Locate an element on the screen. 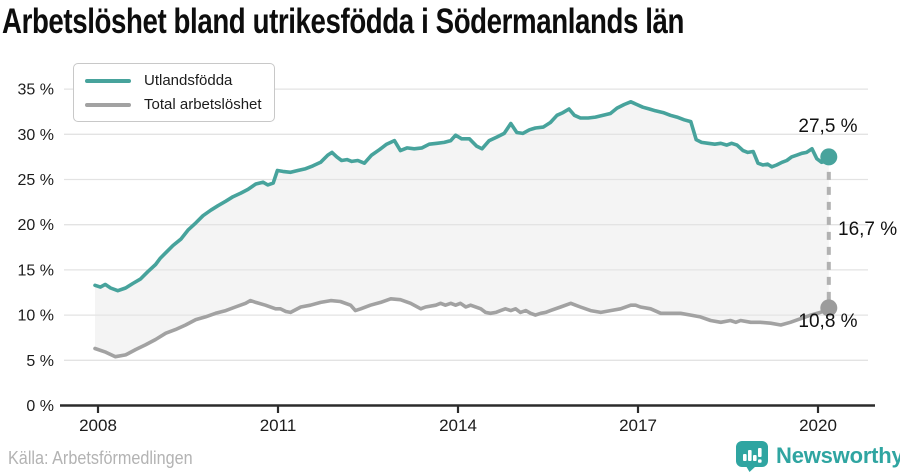  legend-label-utlandsfodda: Utlandsfödda is located at coordinates (188, 80).